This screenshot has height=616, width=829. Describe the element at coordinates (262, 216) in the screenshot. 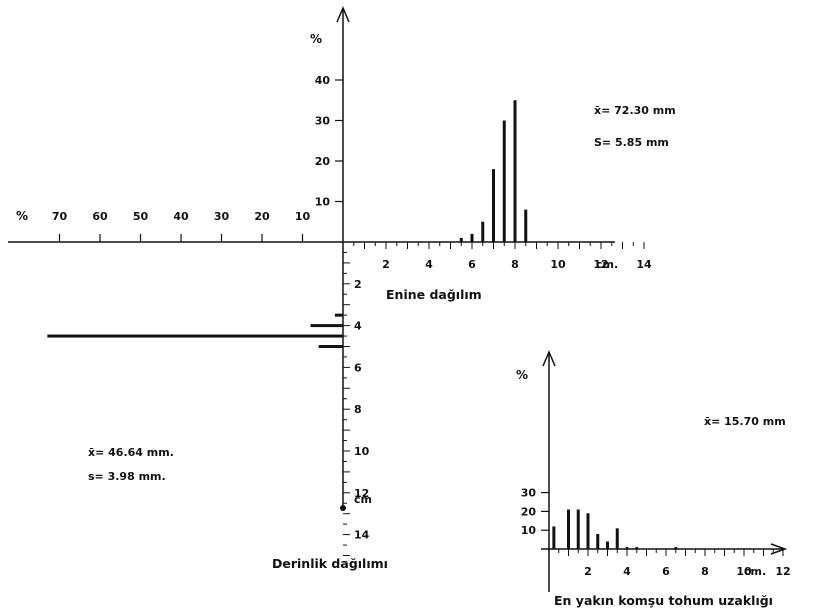

I see `x-tick-label: 20` at that location.